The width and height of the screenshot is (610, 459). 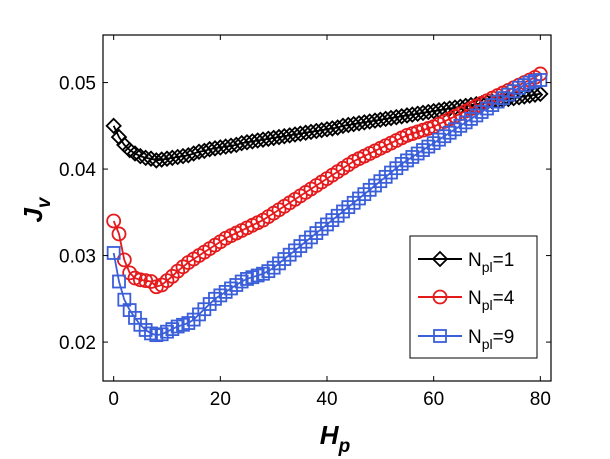 I want to click on y-tick-label: 0.05, so click(x=77, y=84).